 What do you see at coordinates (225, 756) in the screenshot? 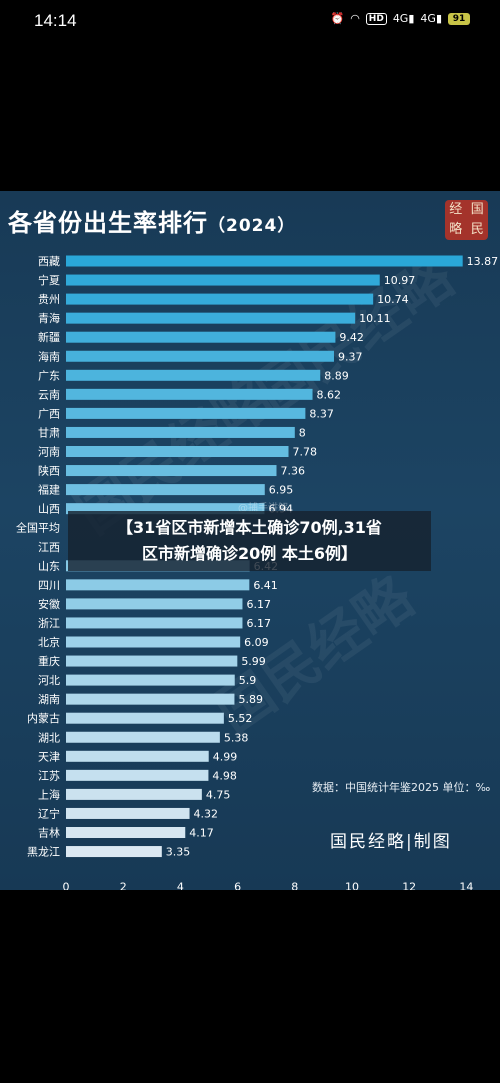
I see `value-label: 4.99` at bounding box center [225, 756].